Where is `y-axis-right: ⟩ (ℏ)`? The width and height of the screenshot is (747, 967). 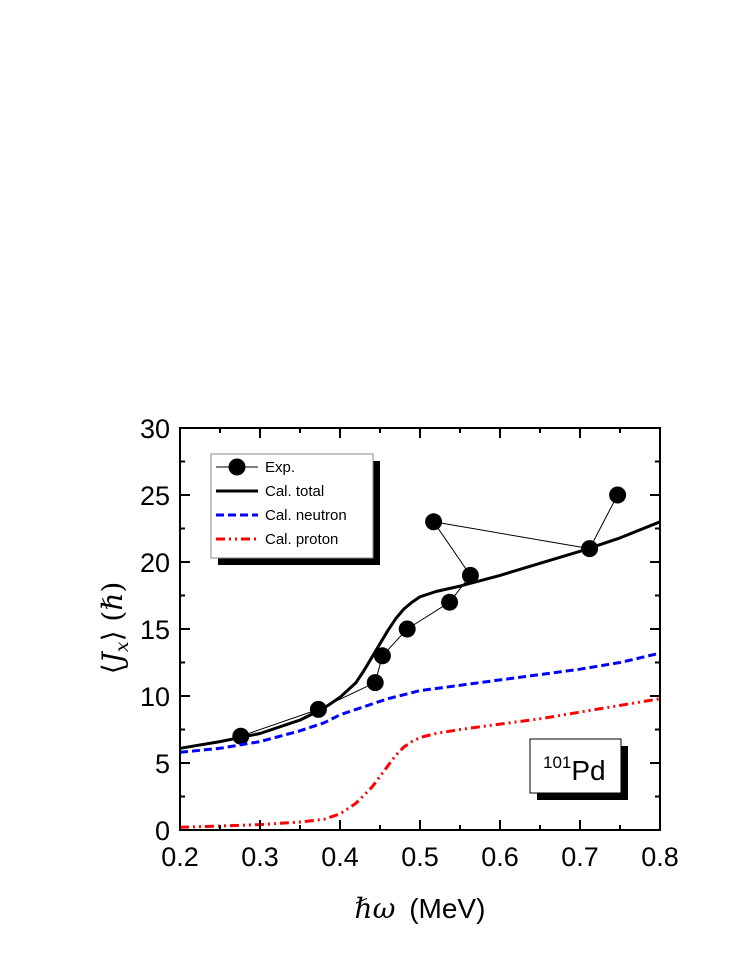 y-axis-right: ⟩ (ℏ) is located at coordinates (112, 612).